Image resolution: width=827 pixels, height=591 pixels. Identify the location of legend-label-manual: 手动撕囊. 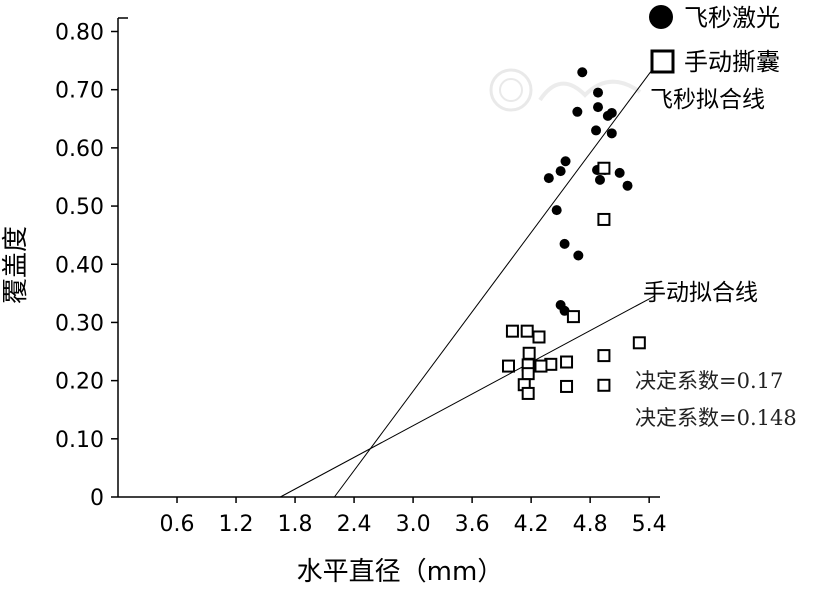
(732, 62).